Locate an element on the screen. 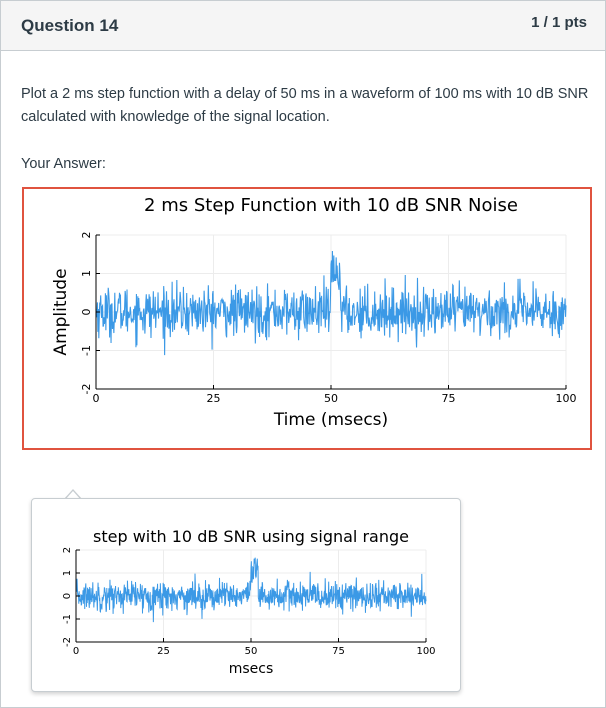  chart-title: 2 ms Step Function with 10 dB SNR Noise is located at coordinates (331, 205).